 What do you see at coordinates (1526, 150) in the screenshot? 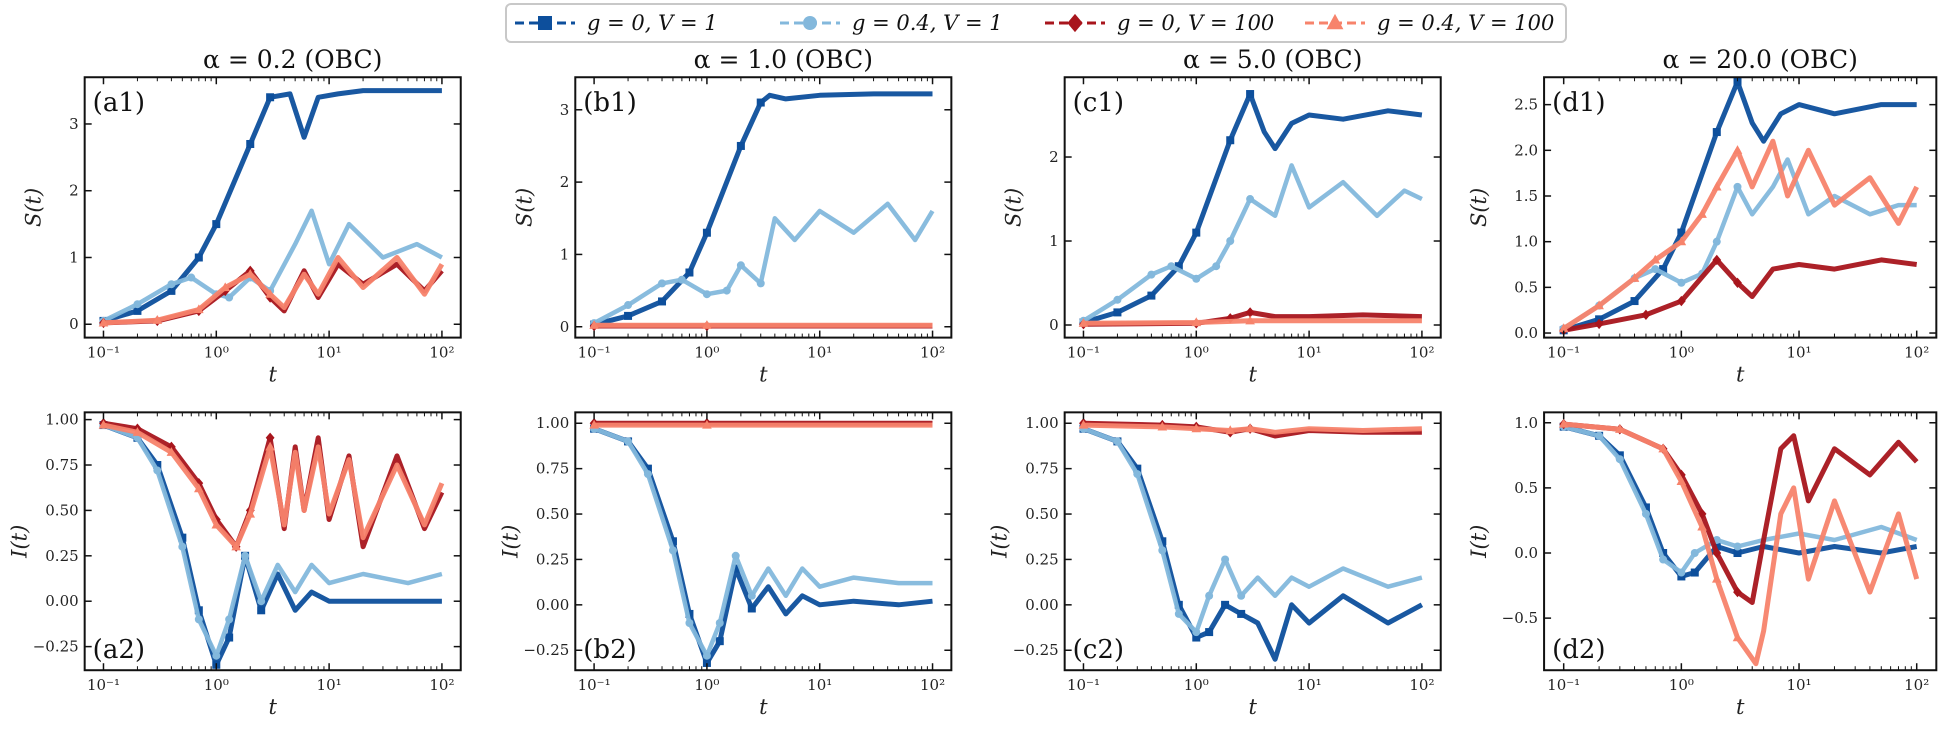
I see `y-tick-label: 2.0` at bounding box center [1526, 150].